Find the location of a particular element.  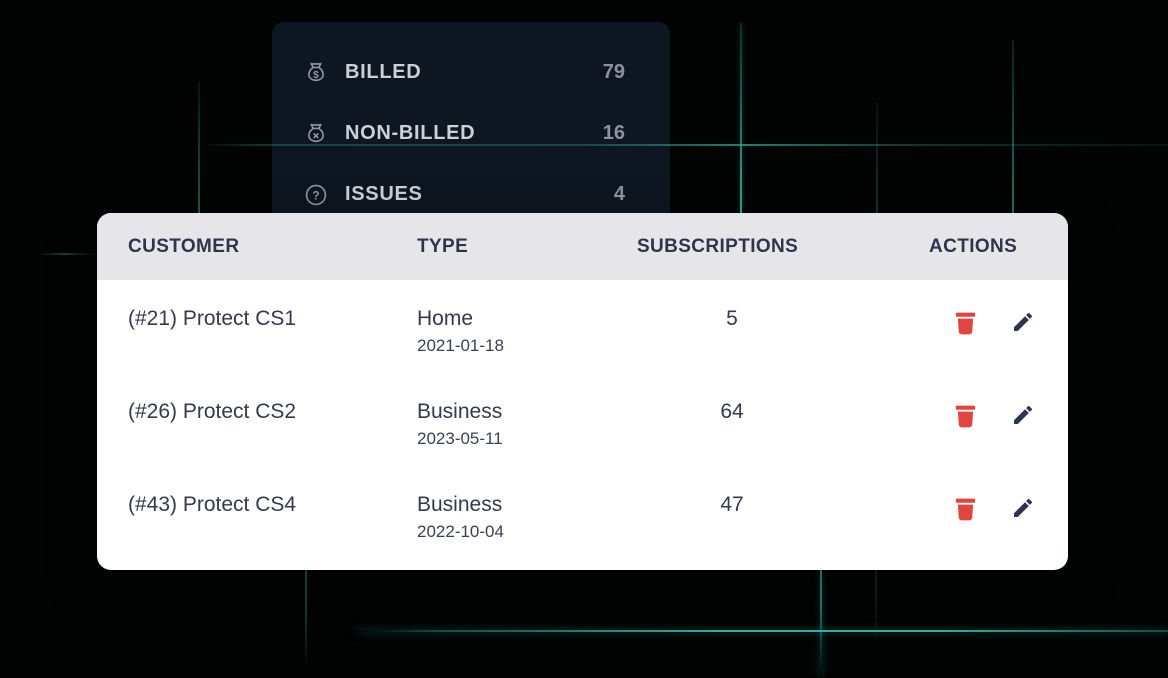

stat-label: NON-BILLED is located at coordinates (410, 133).